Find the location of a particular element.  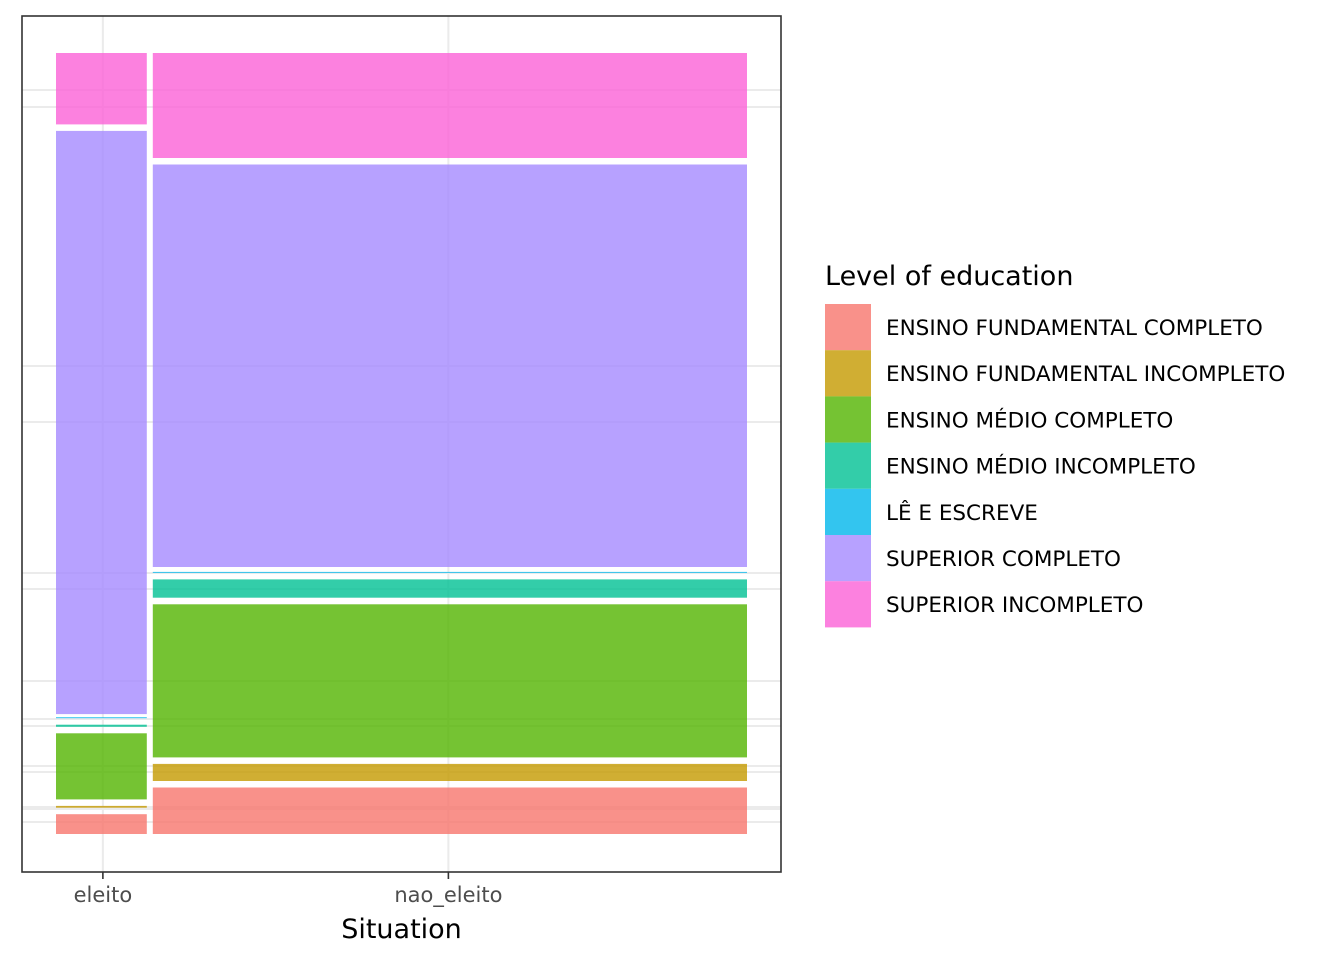

x-axis-title: Situation is located at coordinates (401, 929).